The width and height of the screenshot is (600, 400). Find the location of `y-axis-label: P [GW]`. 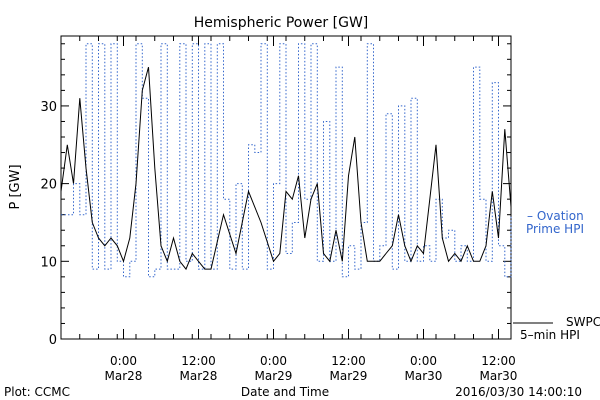

y-axis-label: P [GW] is located at coordinates (15, 186).